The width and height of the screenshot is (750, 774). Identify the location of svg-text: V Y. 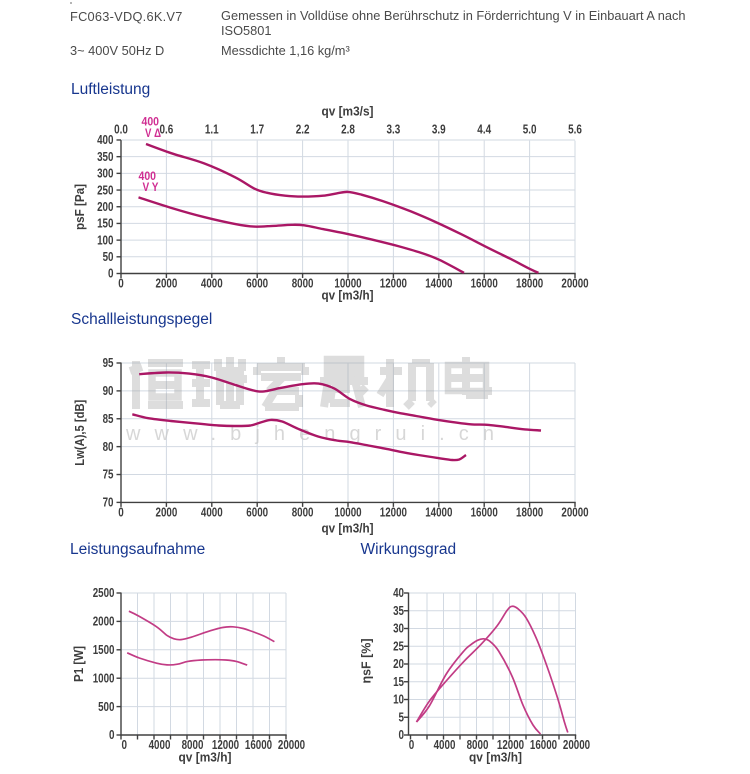
(151, 187).